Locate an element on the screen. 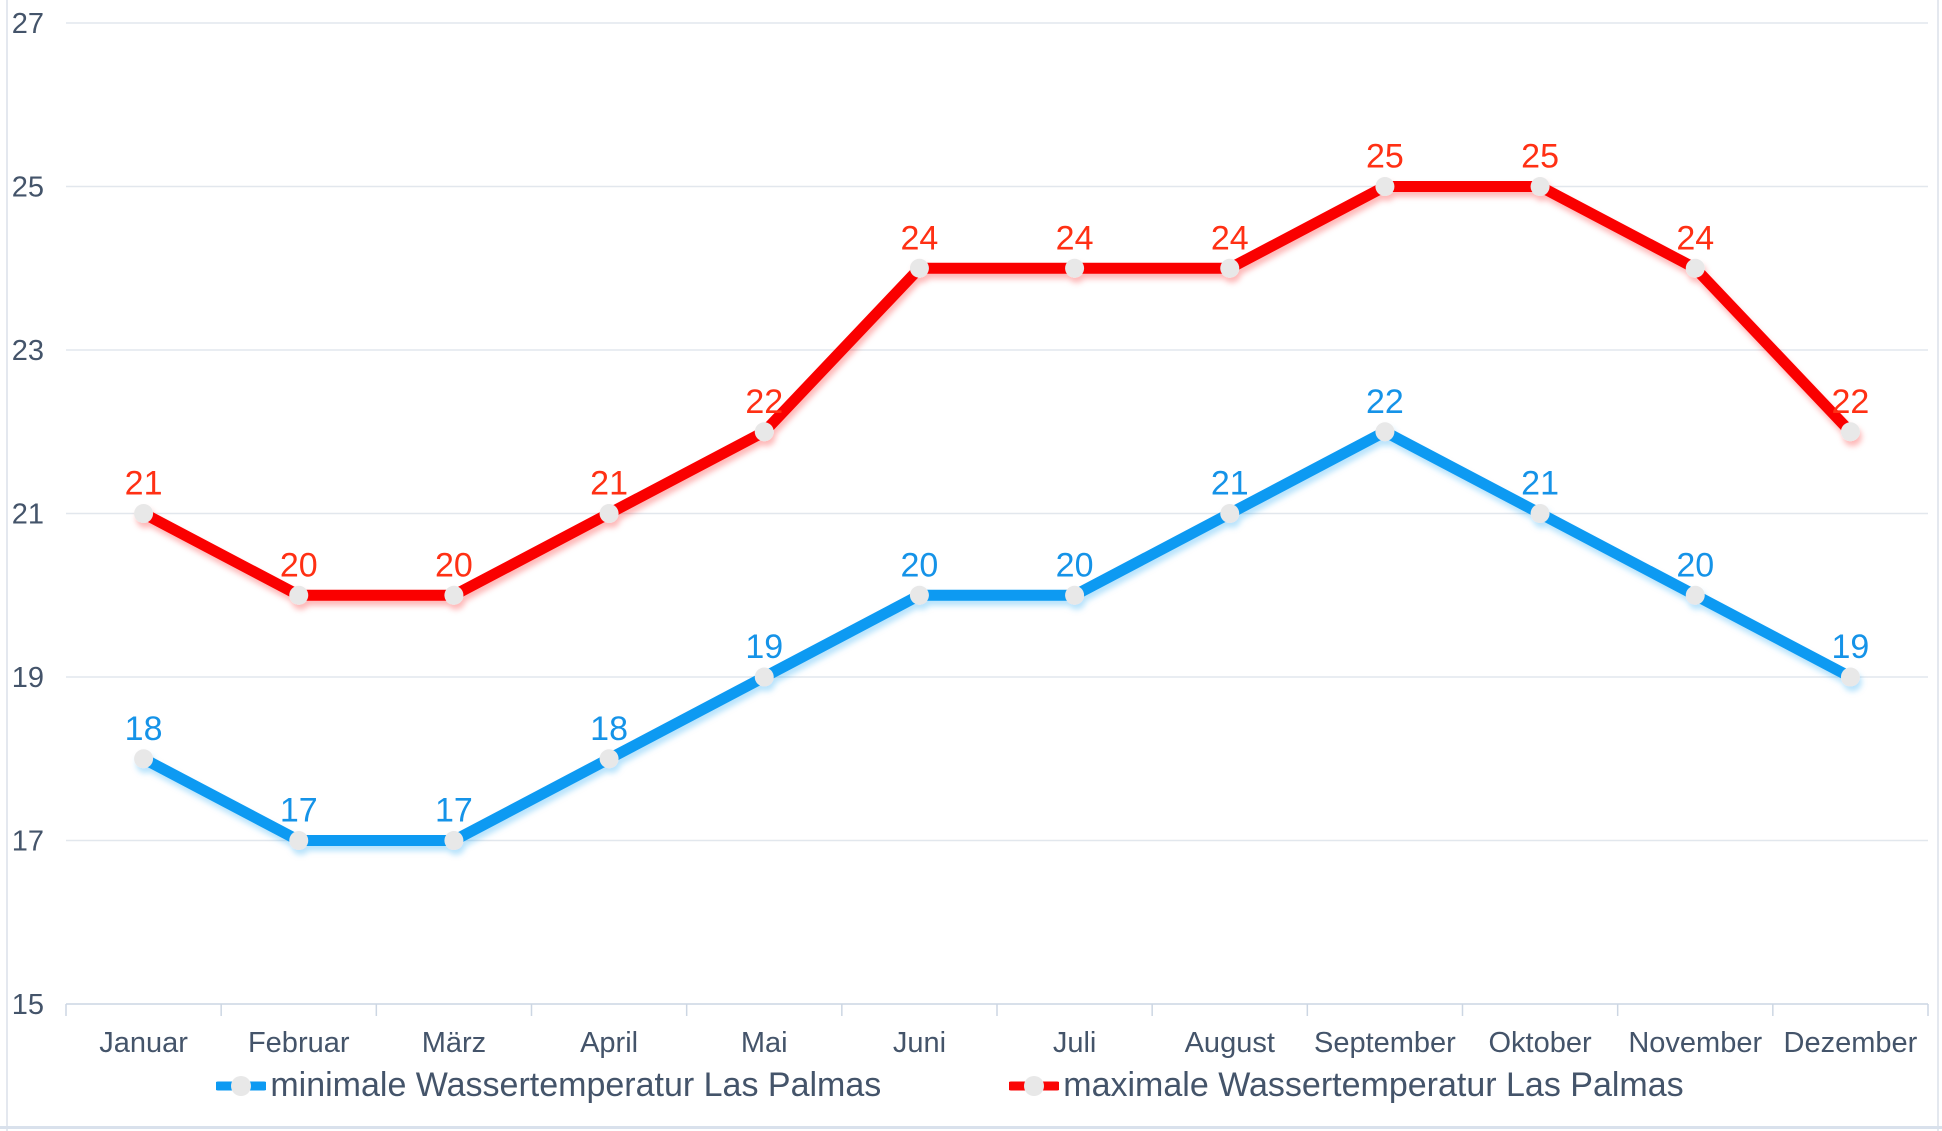  y-axis-label-25: 25 is located at coordinates (28, 188).